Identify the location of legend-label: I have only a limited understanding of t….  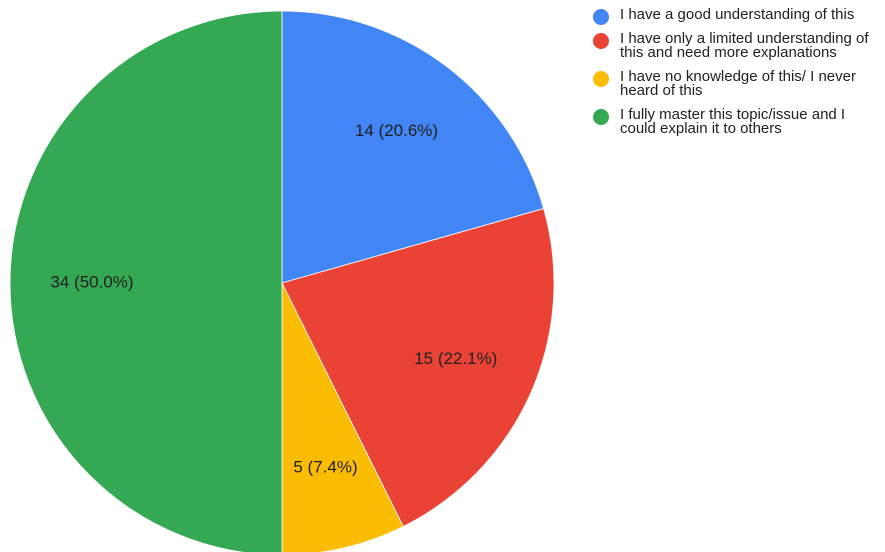
(744, 45).